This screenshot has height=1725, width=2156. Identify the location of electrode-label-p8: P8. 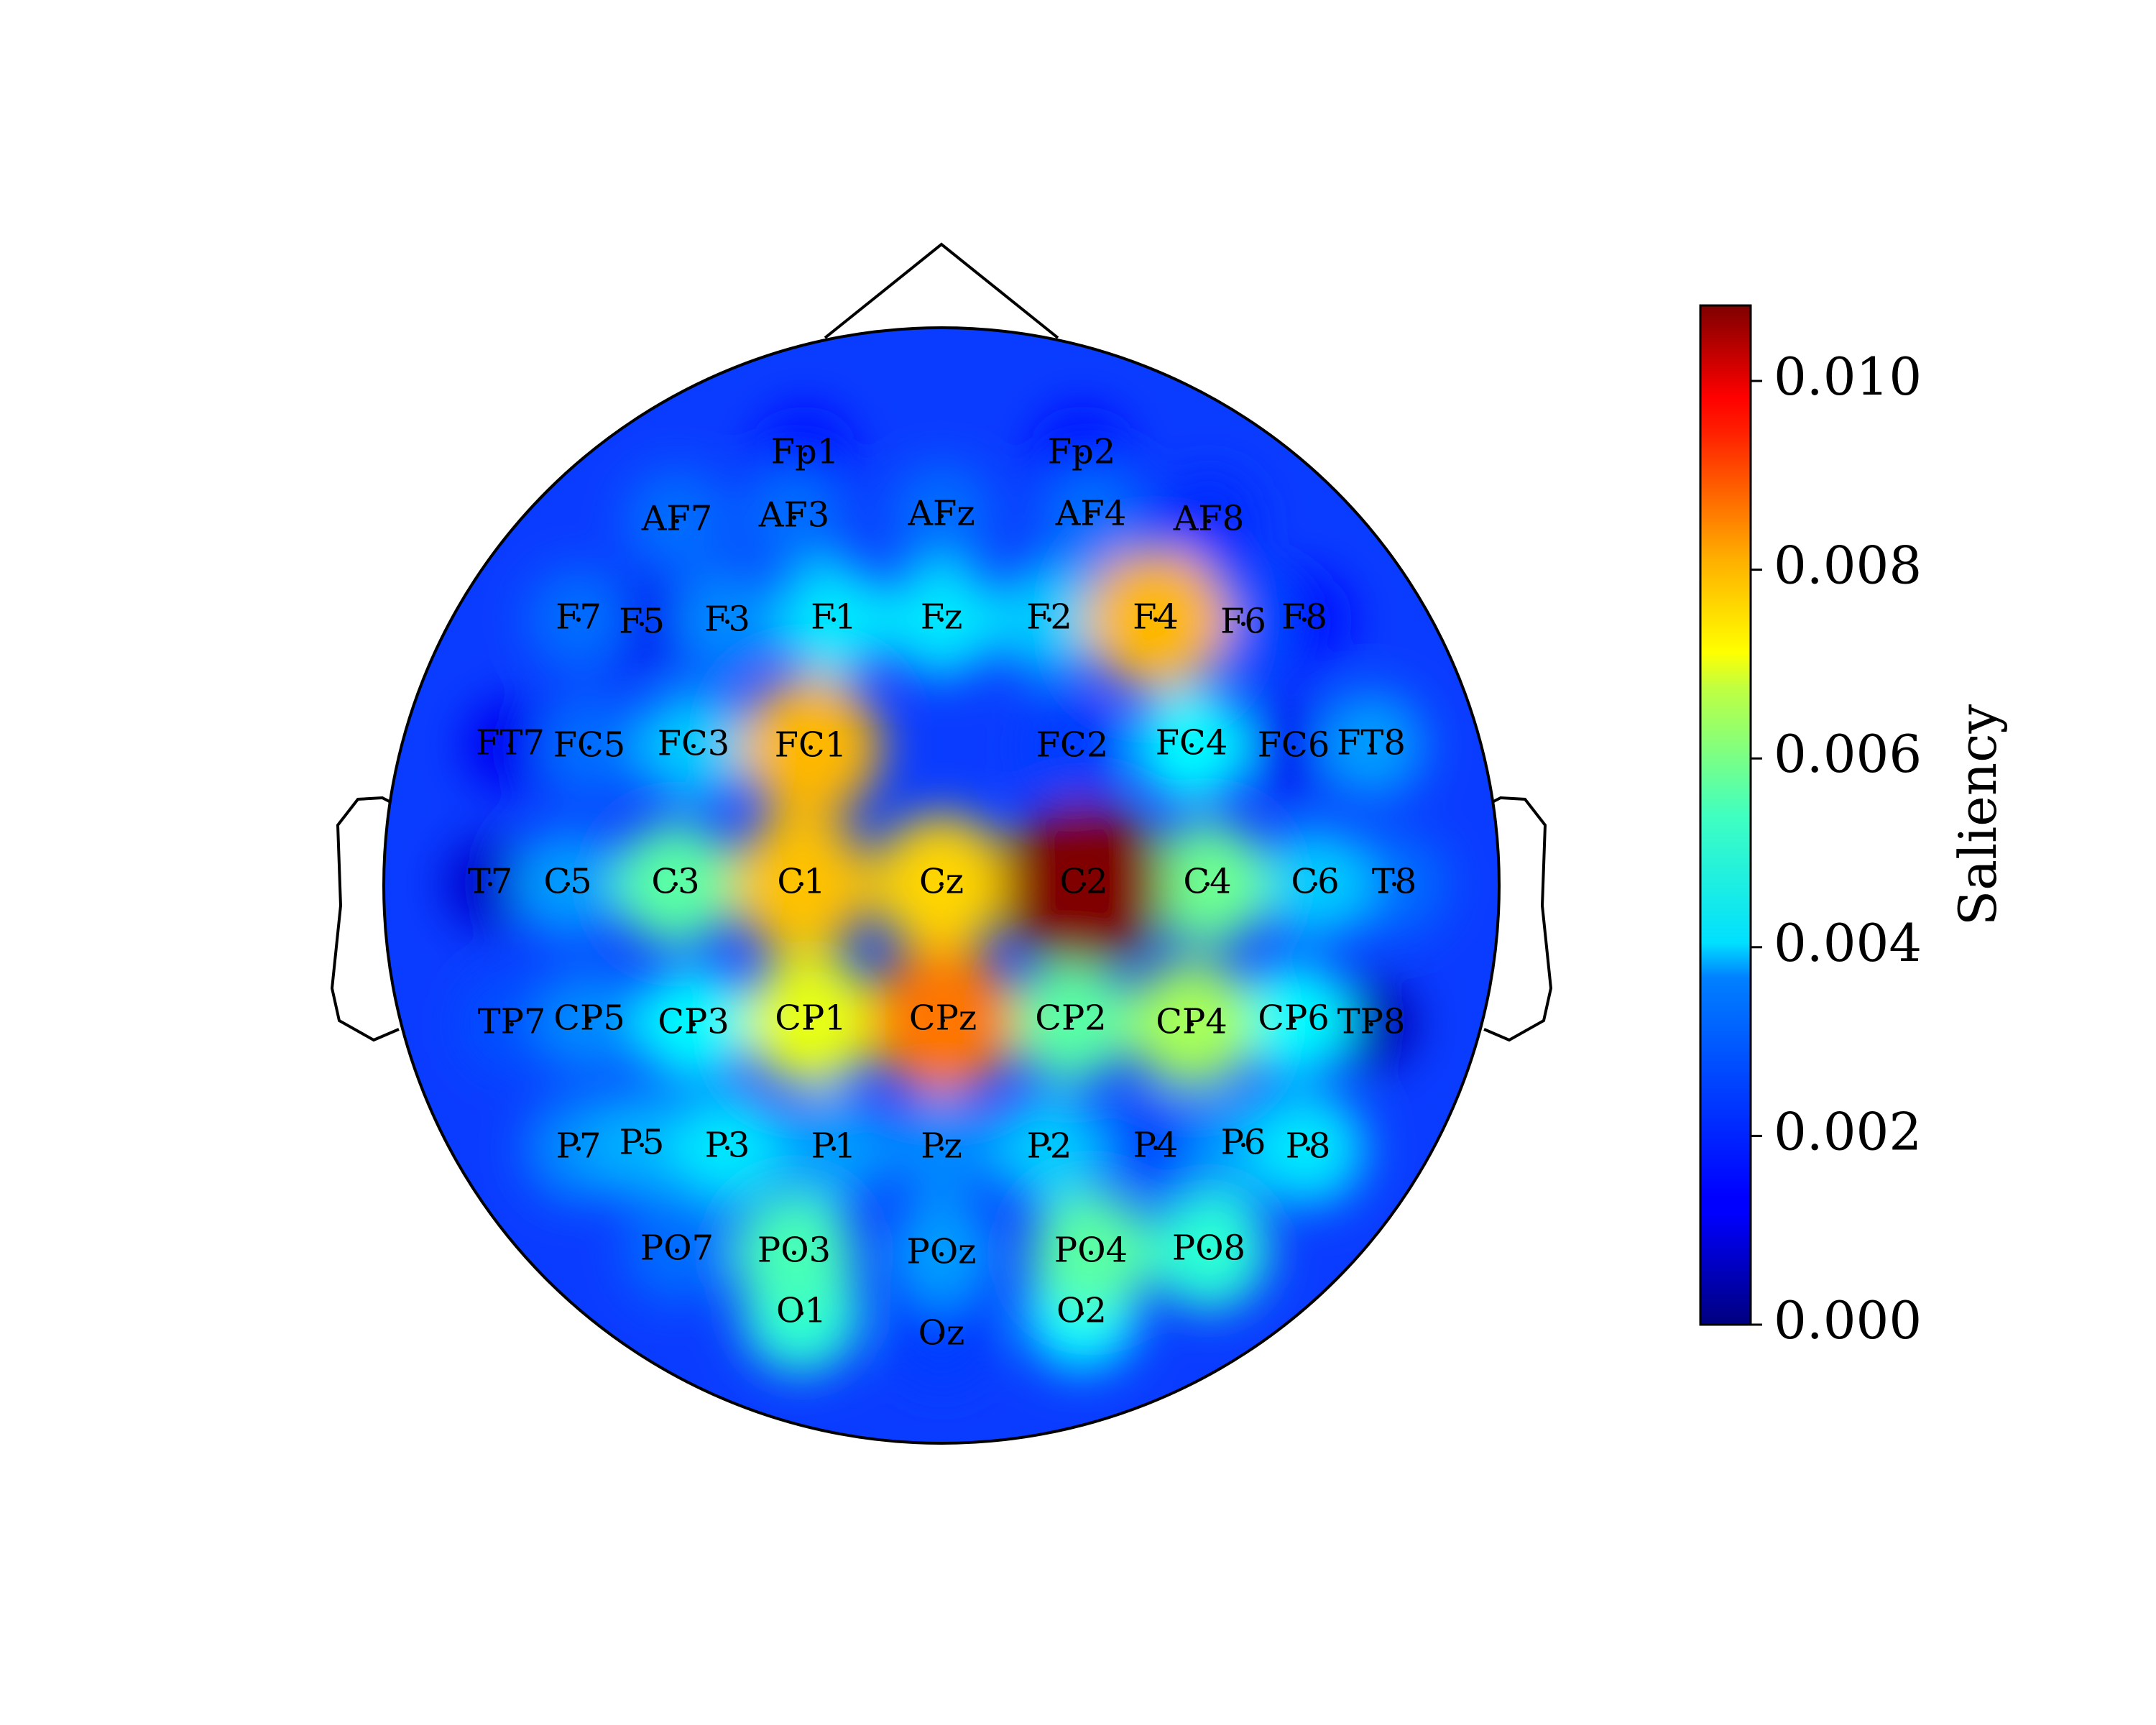
(1309, 1146).